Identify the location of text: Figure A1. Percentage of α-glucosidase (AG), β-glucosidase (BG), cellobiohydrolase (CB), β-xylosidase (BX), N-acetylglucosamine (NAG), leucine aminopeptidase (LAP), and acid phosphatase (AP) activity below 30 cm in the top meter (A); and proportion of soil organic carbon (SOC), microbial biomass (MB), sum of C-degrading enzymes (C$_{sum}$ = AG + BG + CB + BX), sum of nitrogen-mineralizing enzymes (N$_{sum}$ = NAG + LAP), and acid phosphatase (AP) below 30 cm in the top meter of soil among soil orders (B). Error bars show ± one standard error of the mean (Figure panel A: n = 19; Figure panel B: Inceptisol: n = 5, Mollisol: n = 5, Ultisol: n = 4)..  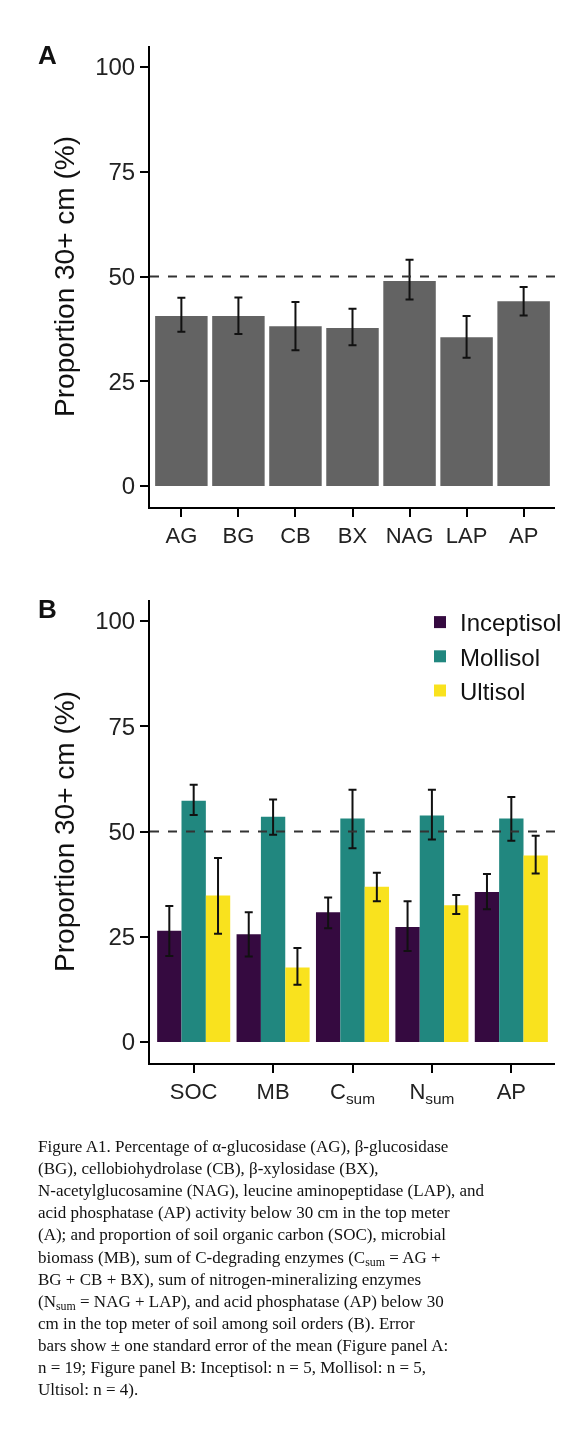
(261, 1268).